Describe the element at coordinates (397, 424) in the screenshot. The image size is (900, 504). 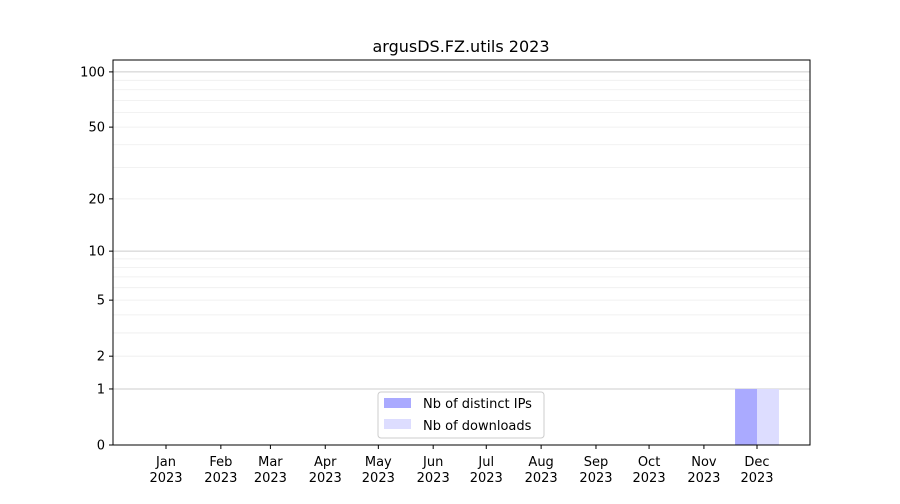
I see `legend-swatch-downloads` at that location.